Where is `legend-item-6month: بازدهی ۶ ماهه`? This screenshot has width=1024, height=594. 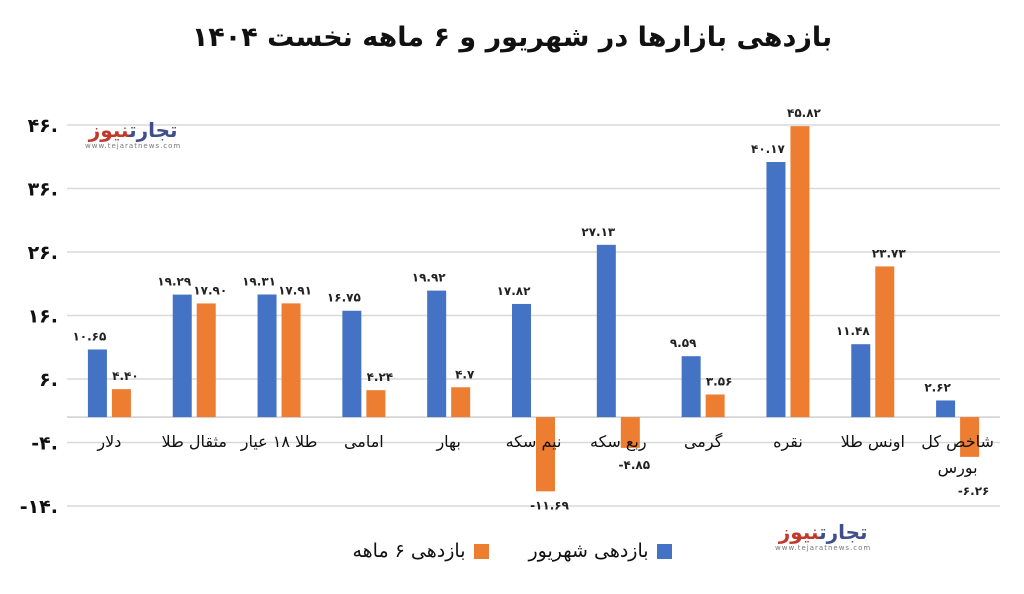
legend-item-6month: بازدهی ۶ ماهه is located at coordinates (420, 551).